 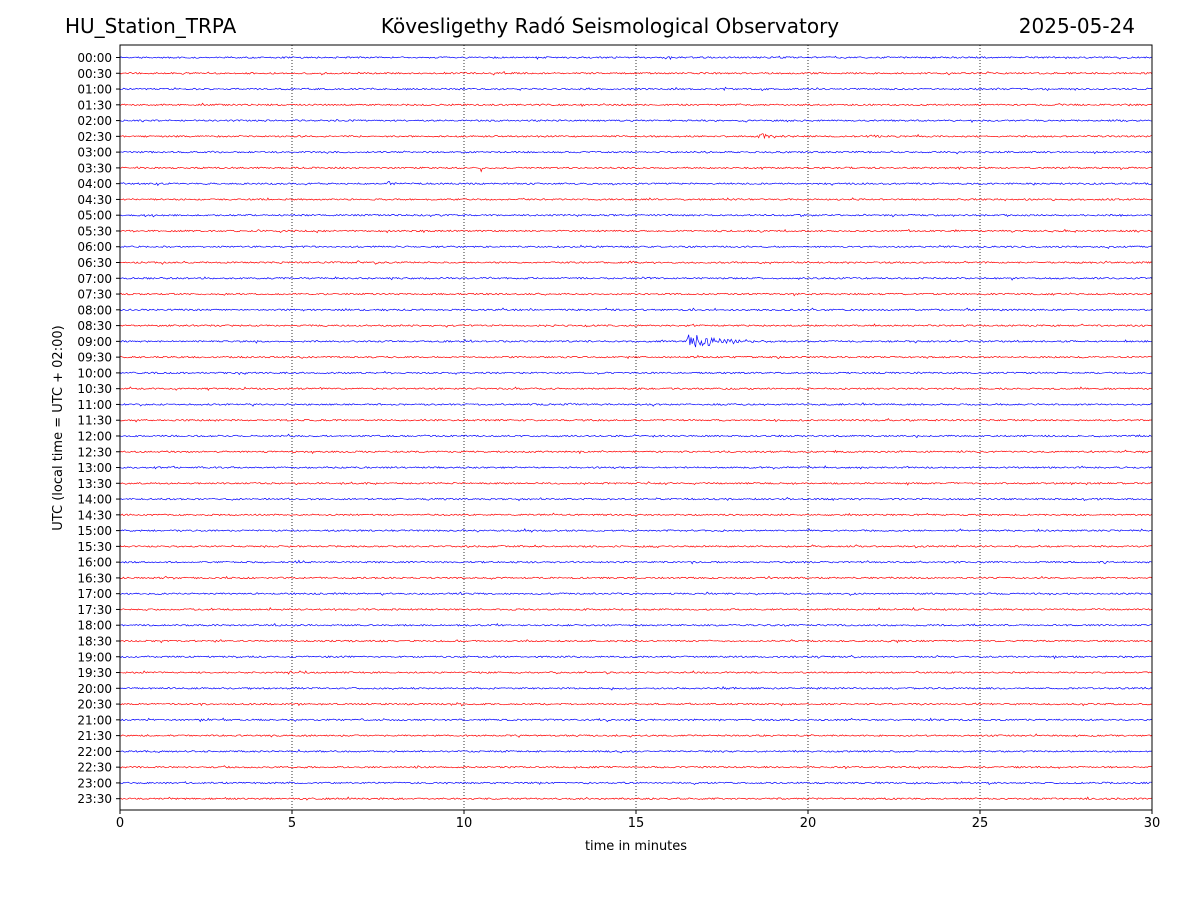 I want to click on y-tick-label: 19:00, so click(x=94, y=657).